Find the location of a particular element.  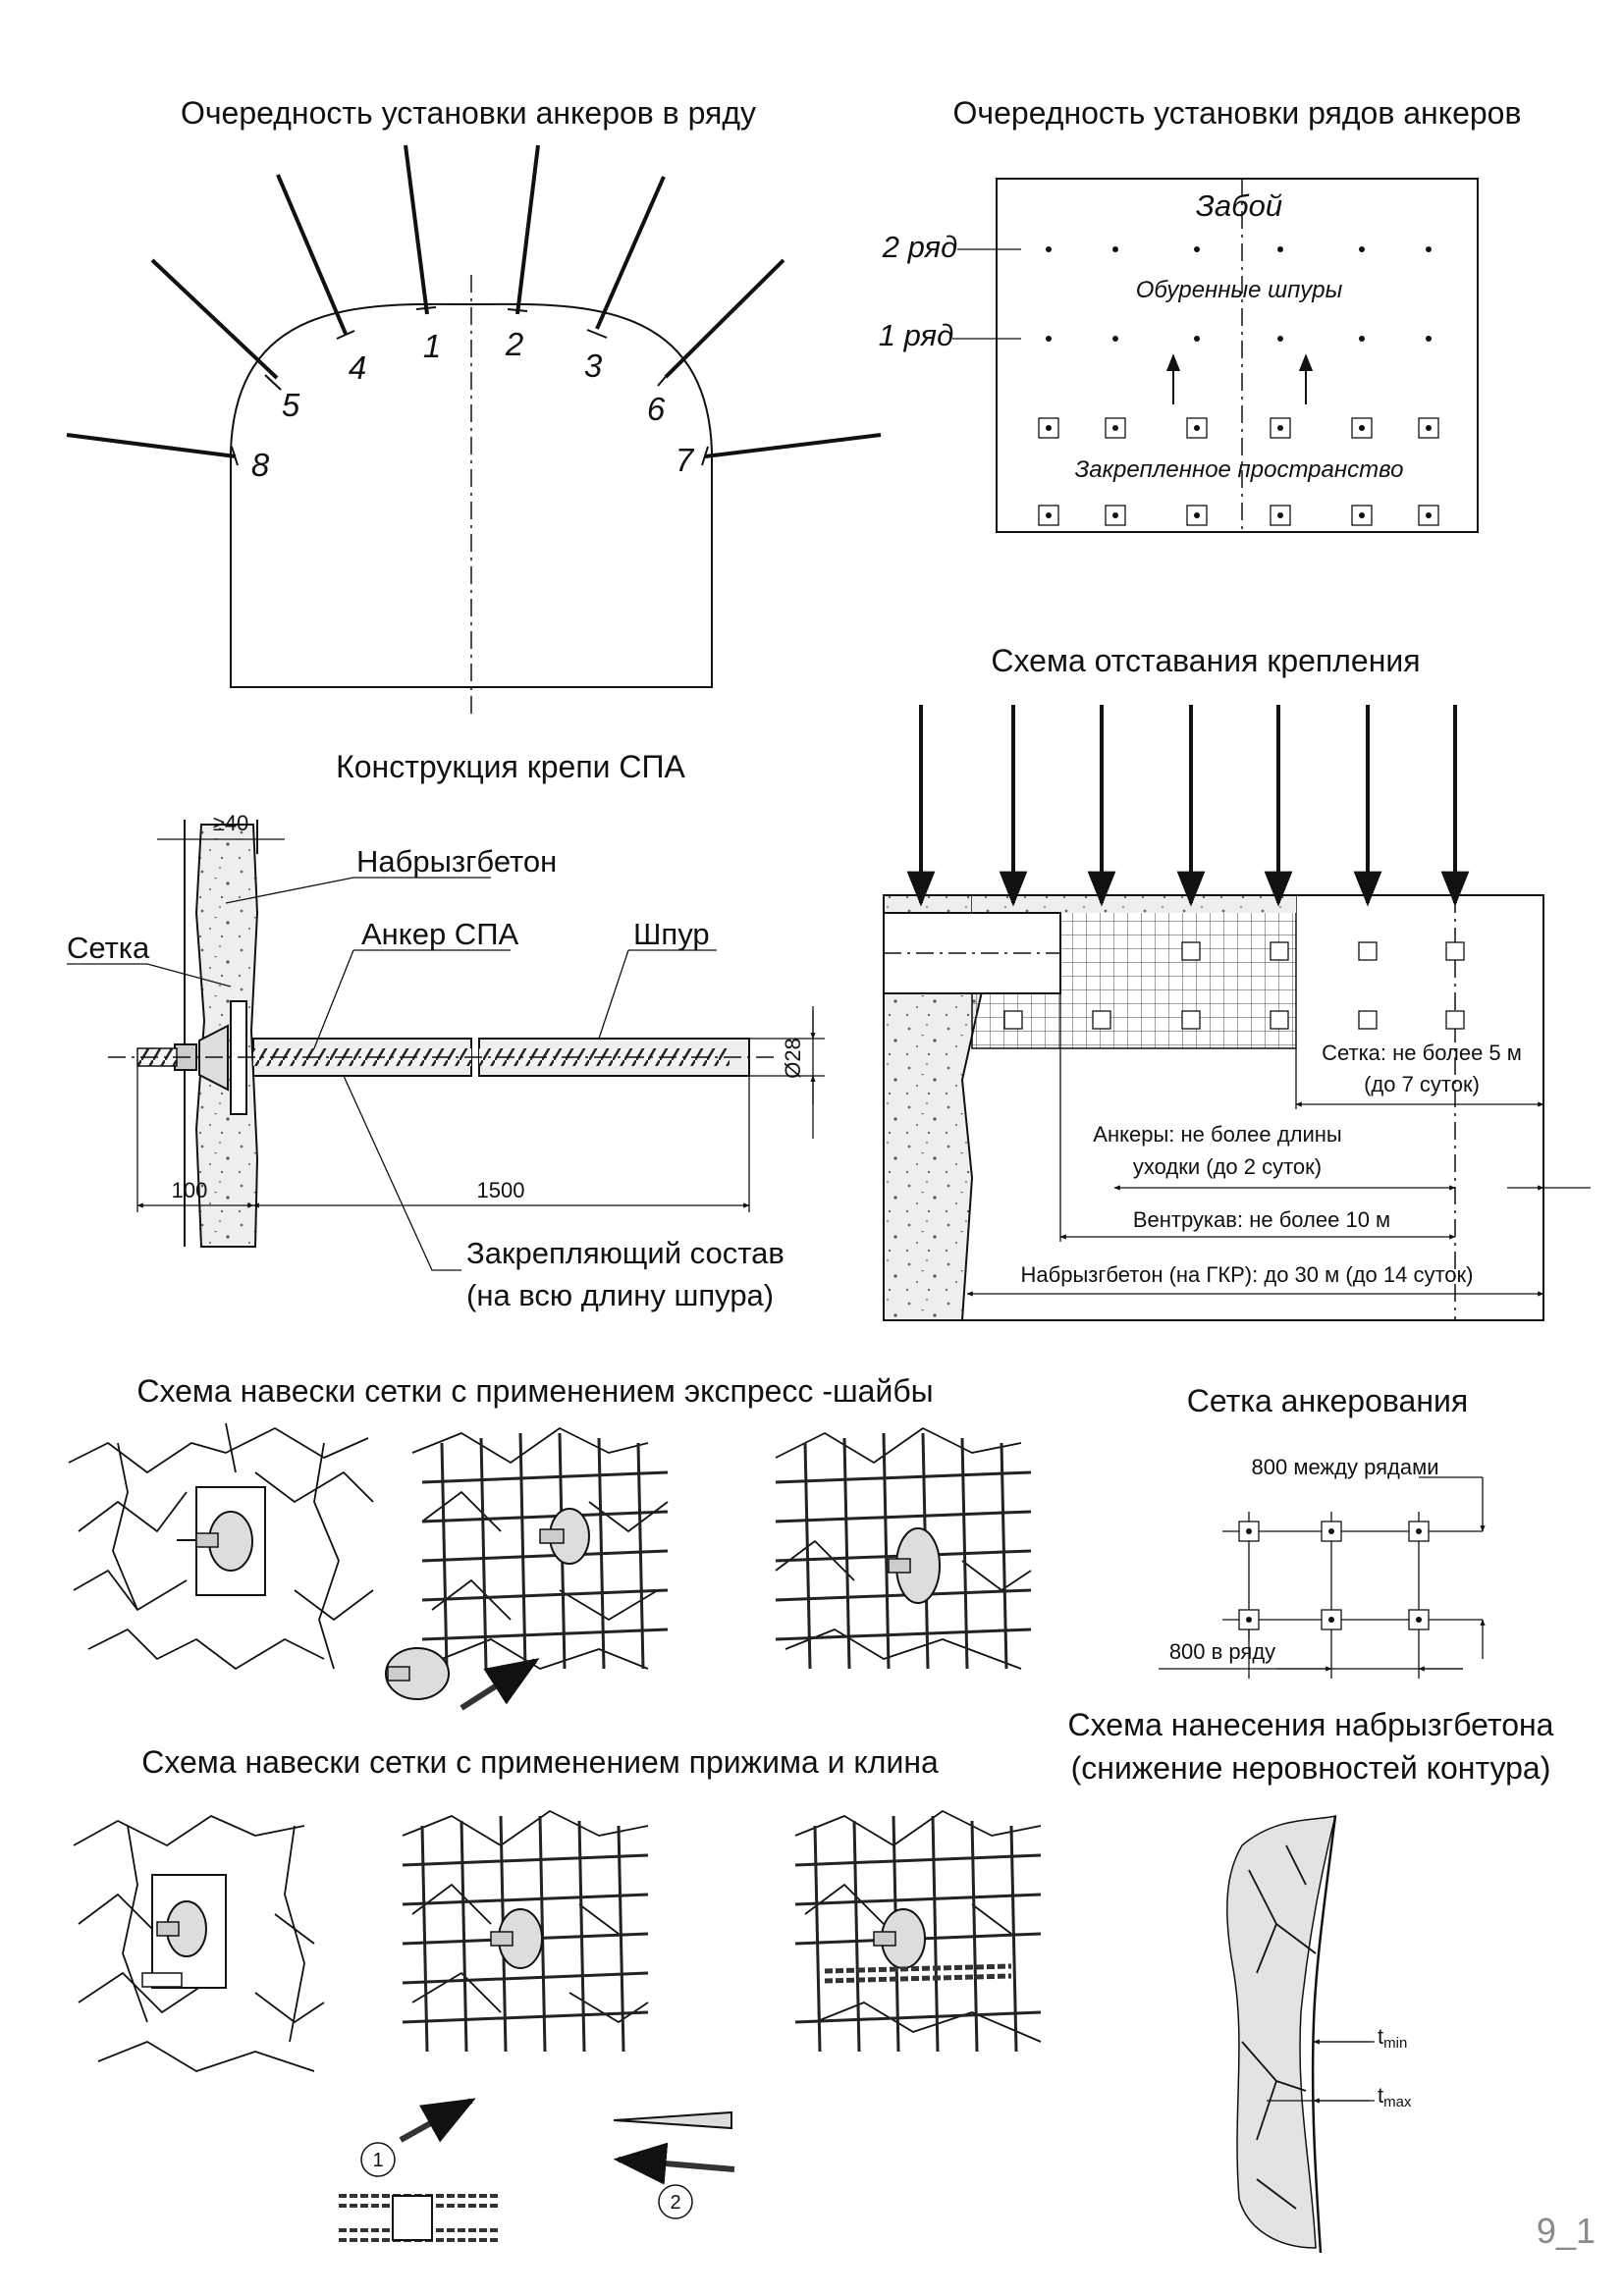

anchor-ticks is located at coordinates (470, 386).